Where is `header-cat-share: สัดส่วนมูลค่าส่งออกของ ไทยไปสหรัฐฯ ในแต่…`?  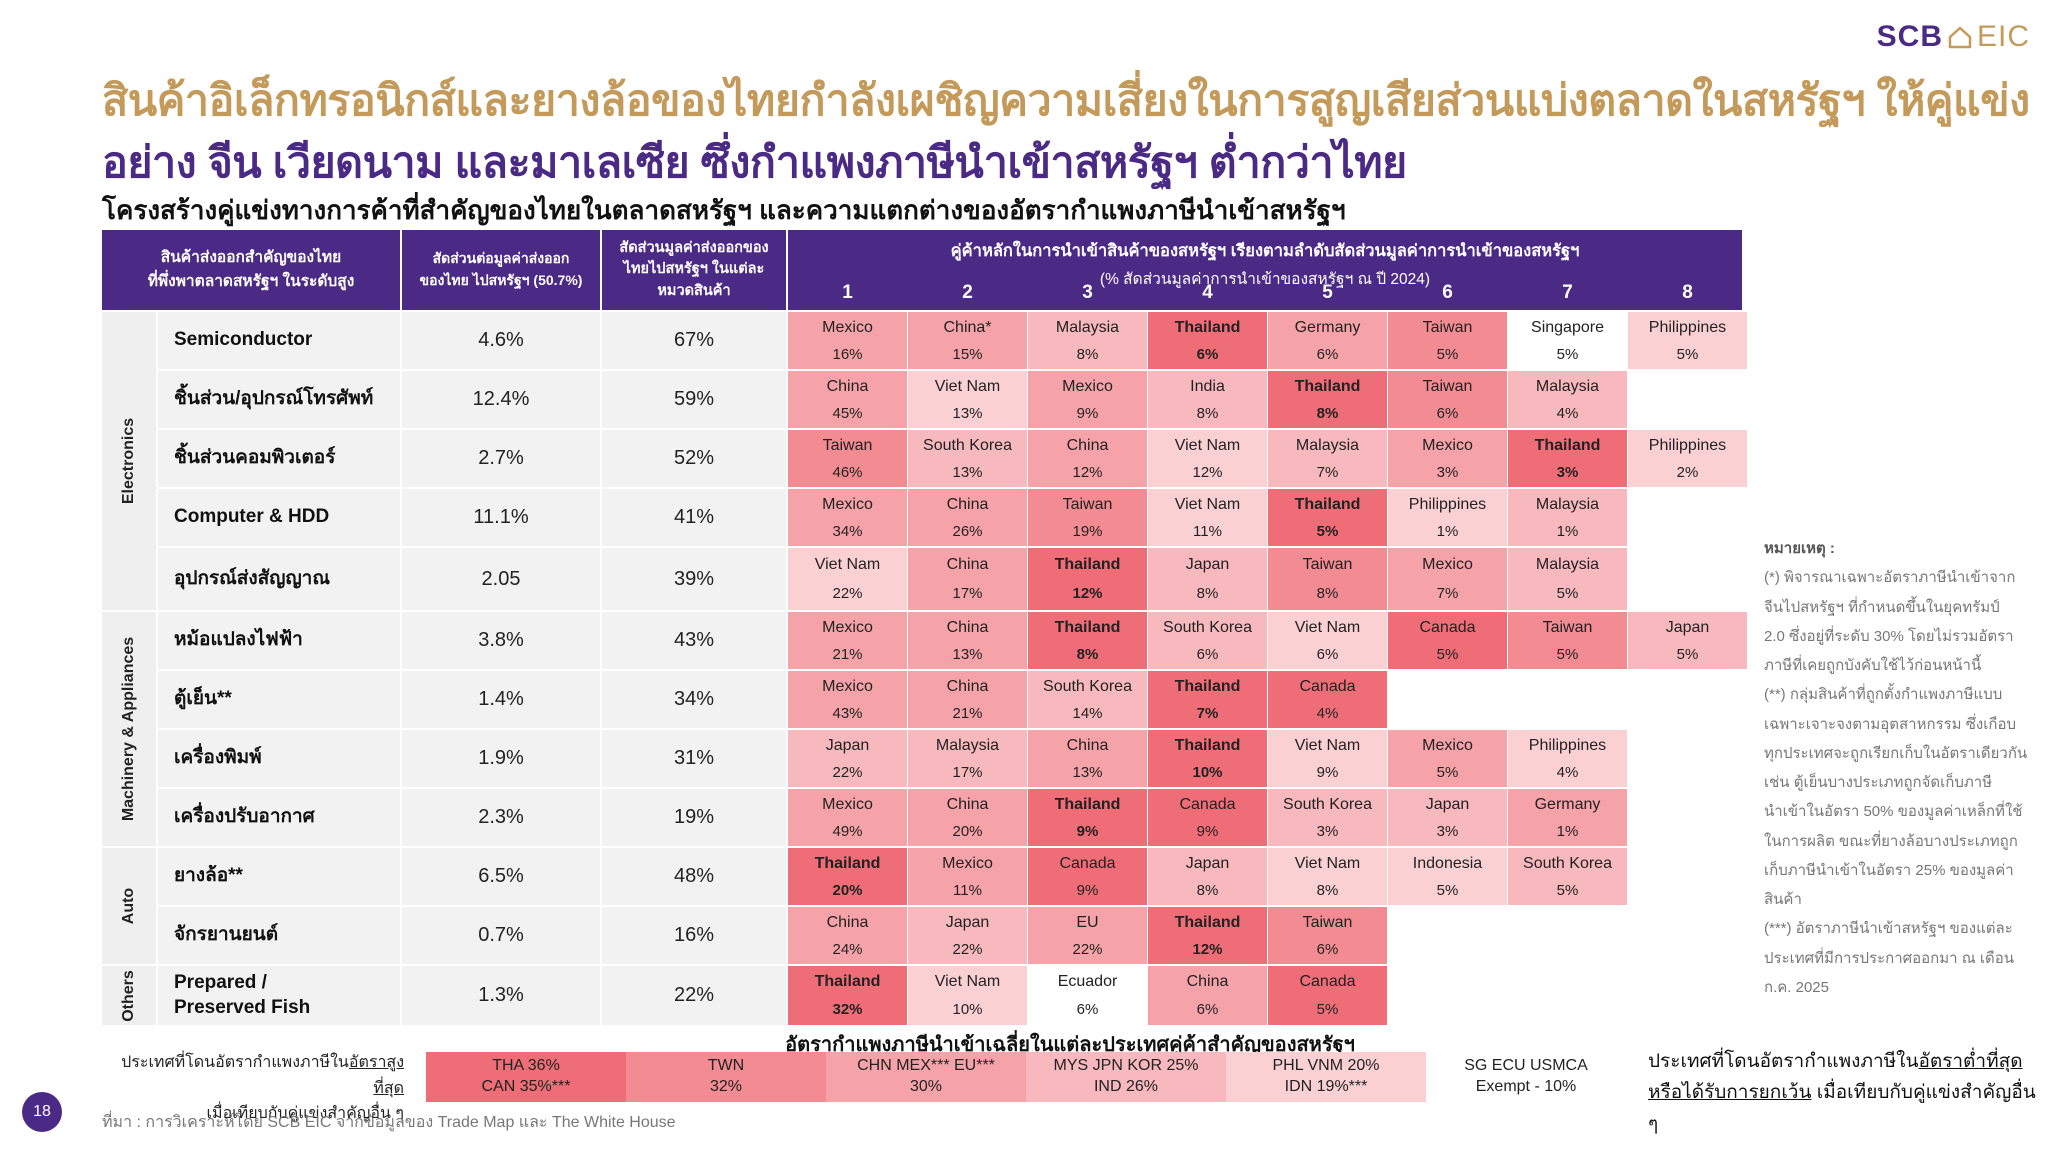 header-cat-share: สัดส่วนมูลค่าส่งออกของ ไทยไปสหรัฐฯ ในแต่… is located at coordinates (694, 270).